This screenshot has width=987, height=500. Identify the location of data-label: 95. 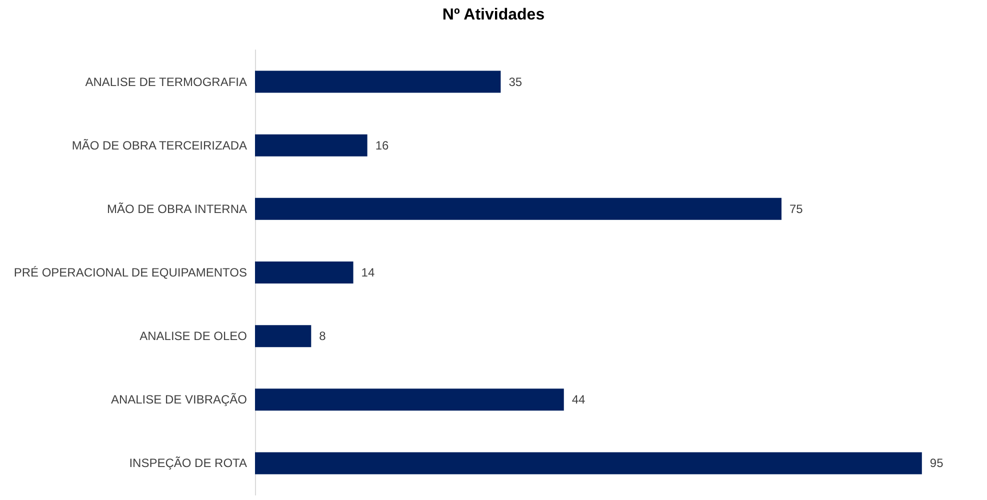
(937, 463).